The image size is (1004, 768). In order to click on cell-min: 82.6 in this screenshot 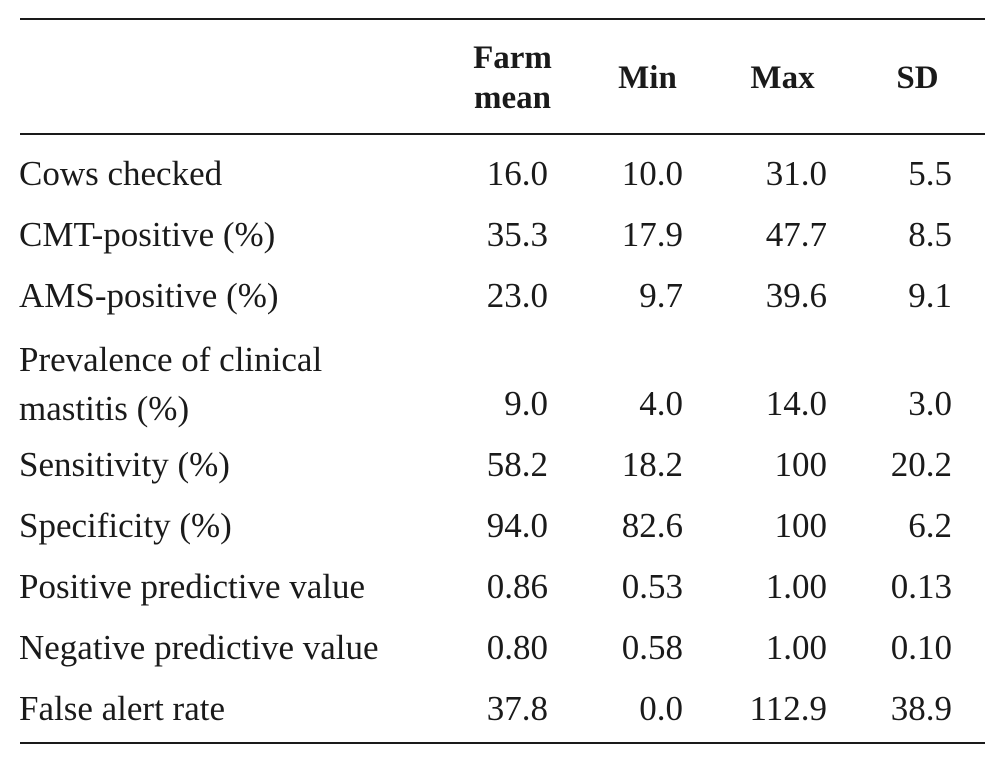, I will do `click(652, 525)`.